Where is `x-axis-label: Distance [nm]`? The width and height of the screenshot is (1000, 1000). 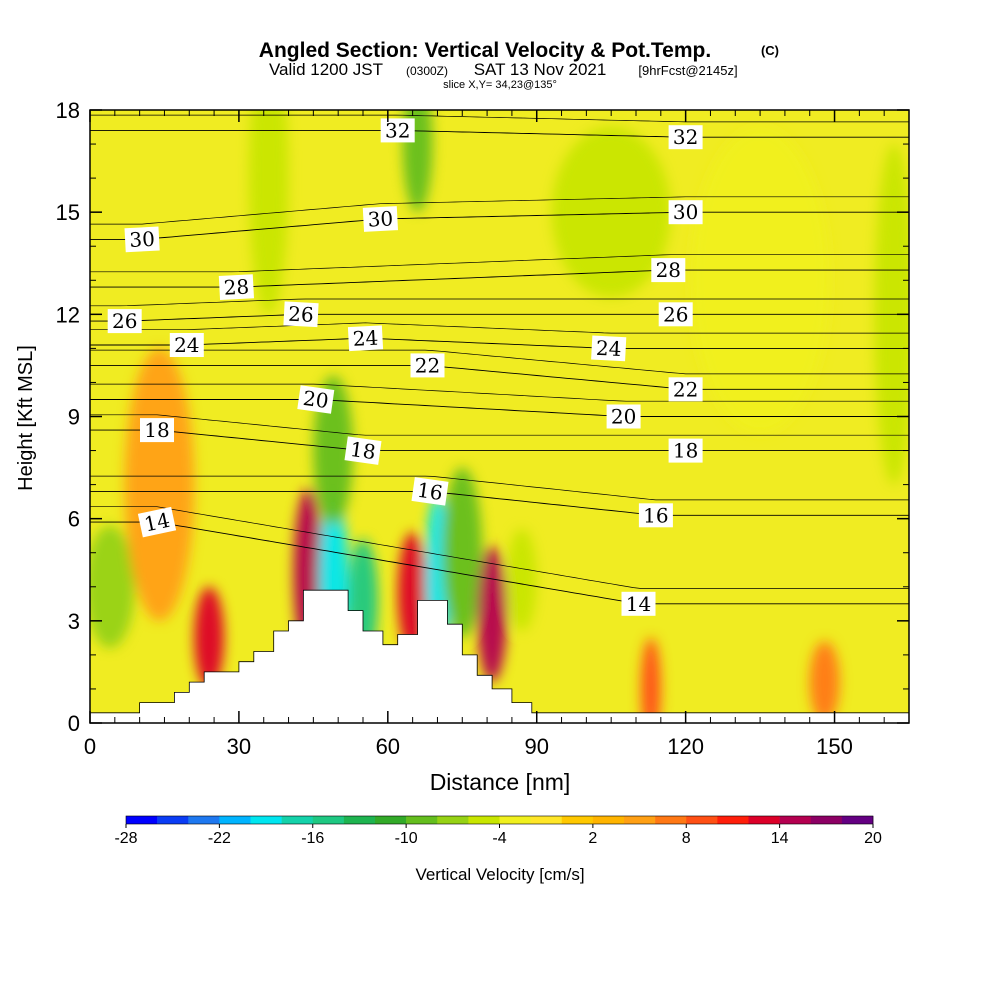 x-axis-label: Distance [nm] is located at coordinates (500, 782).